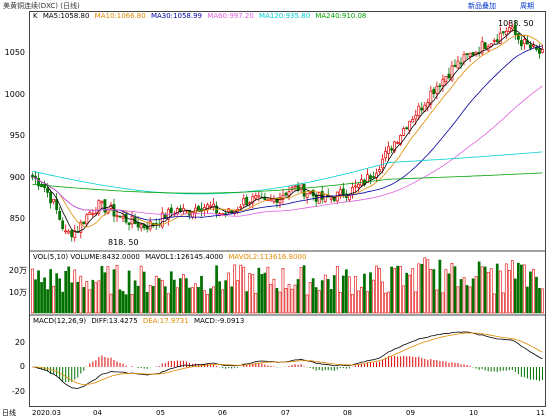 The height and width of the screenshot is (419, 554). Describe the element at coordinates (267, 257) in the screenshot. I see `mavol2-label: MAVOL2:113616.8000` at that location.